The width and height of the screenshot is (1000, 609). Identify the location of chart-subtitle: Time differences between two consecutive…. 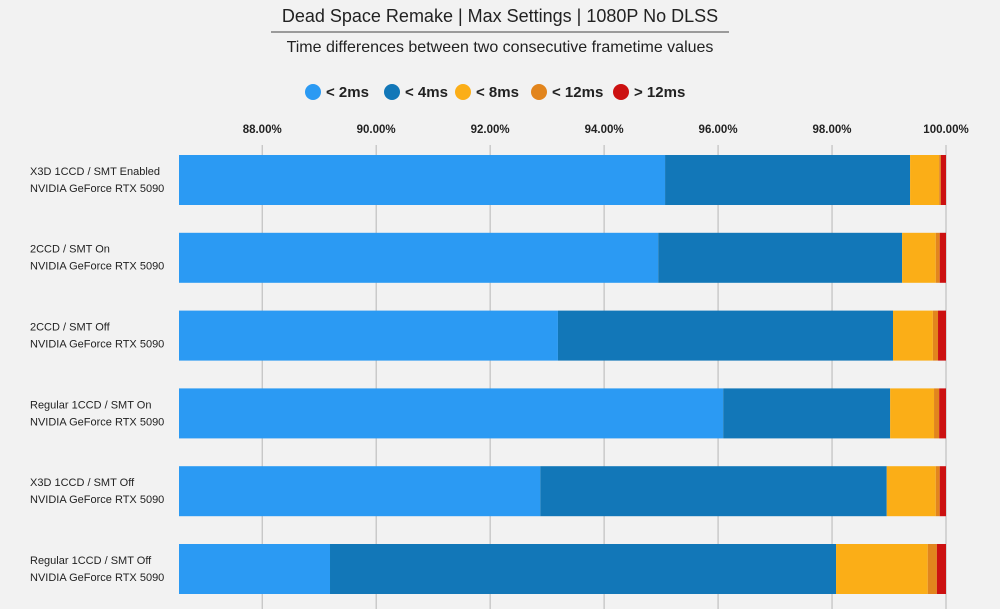
(500, 47).